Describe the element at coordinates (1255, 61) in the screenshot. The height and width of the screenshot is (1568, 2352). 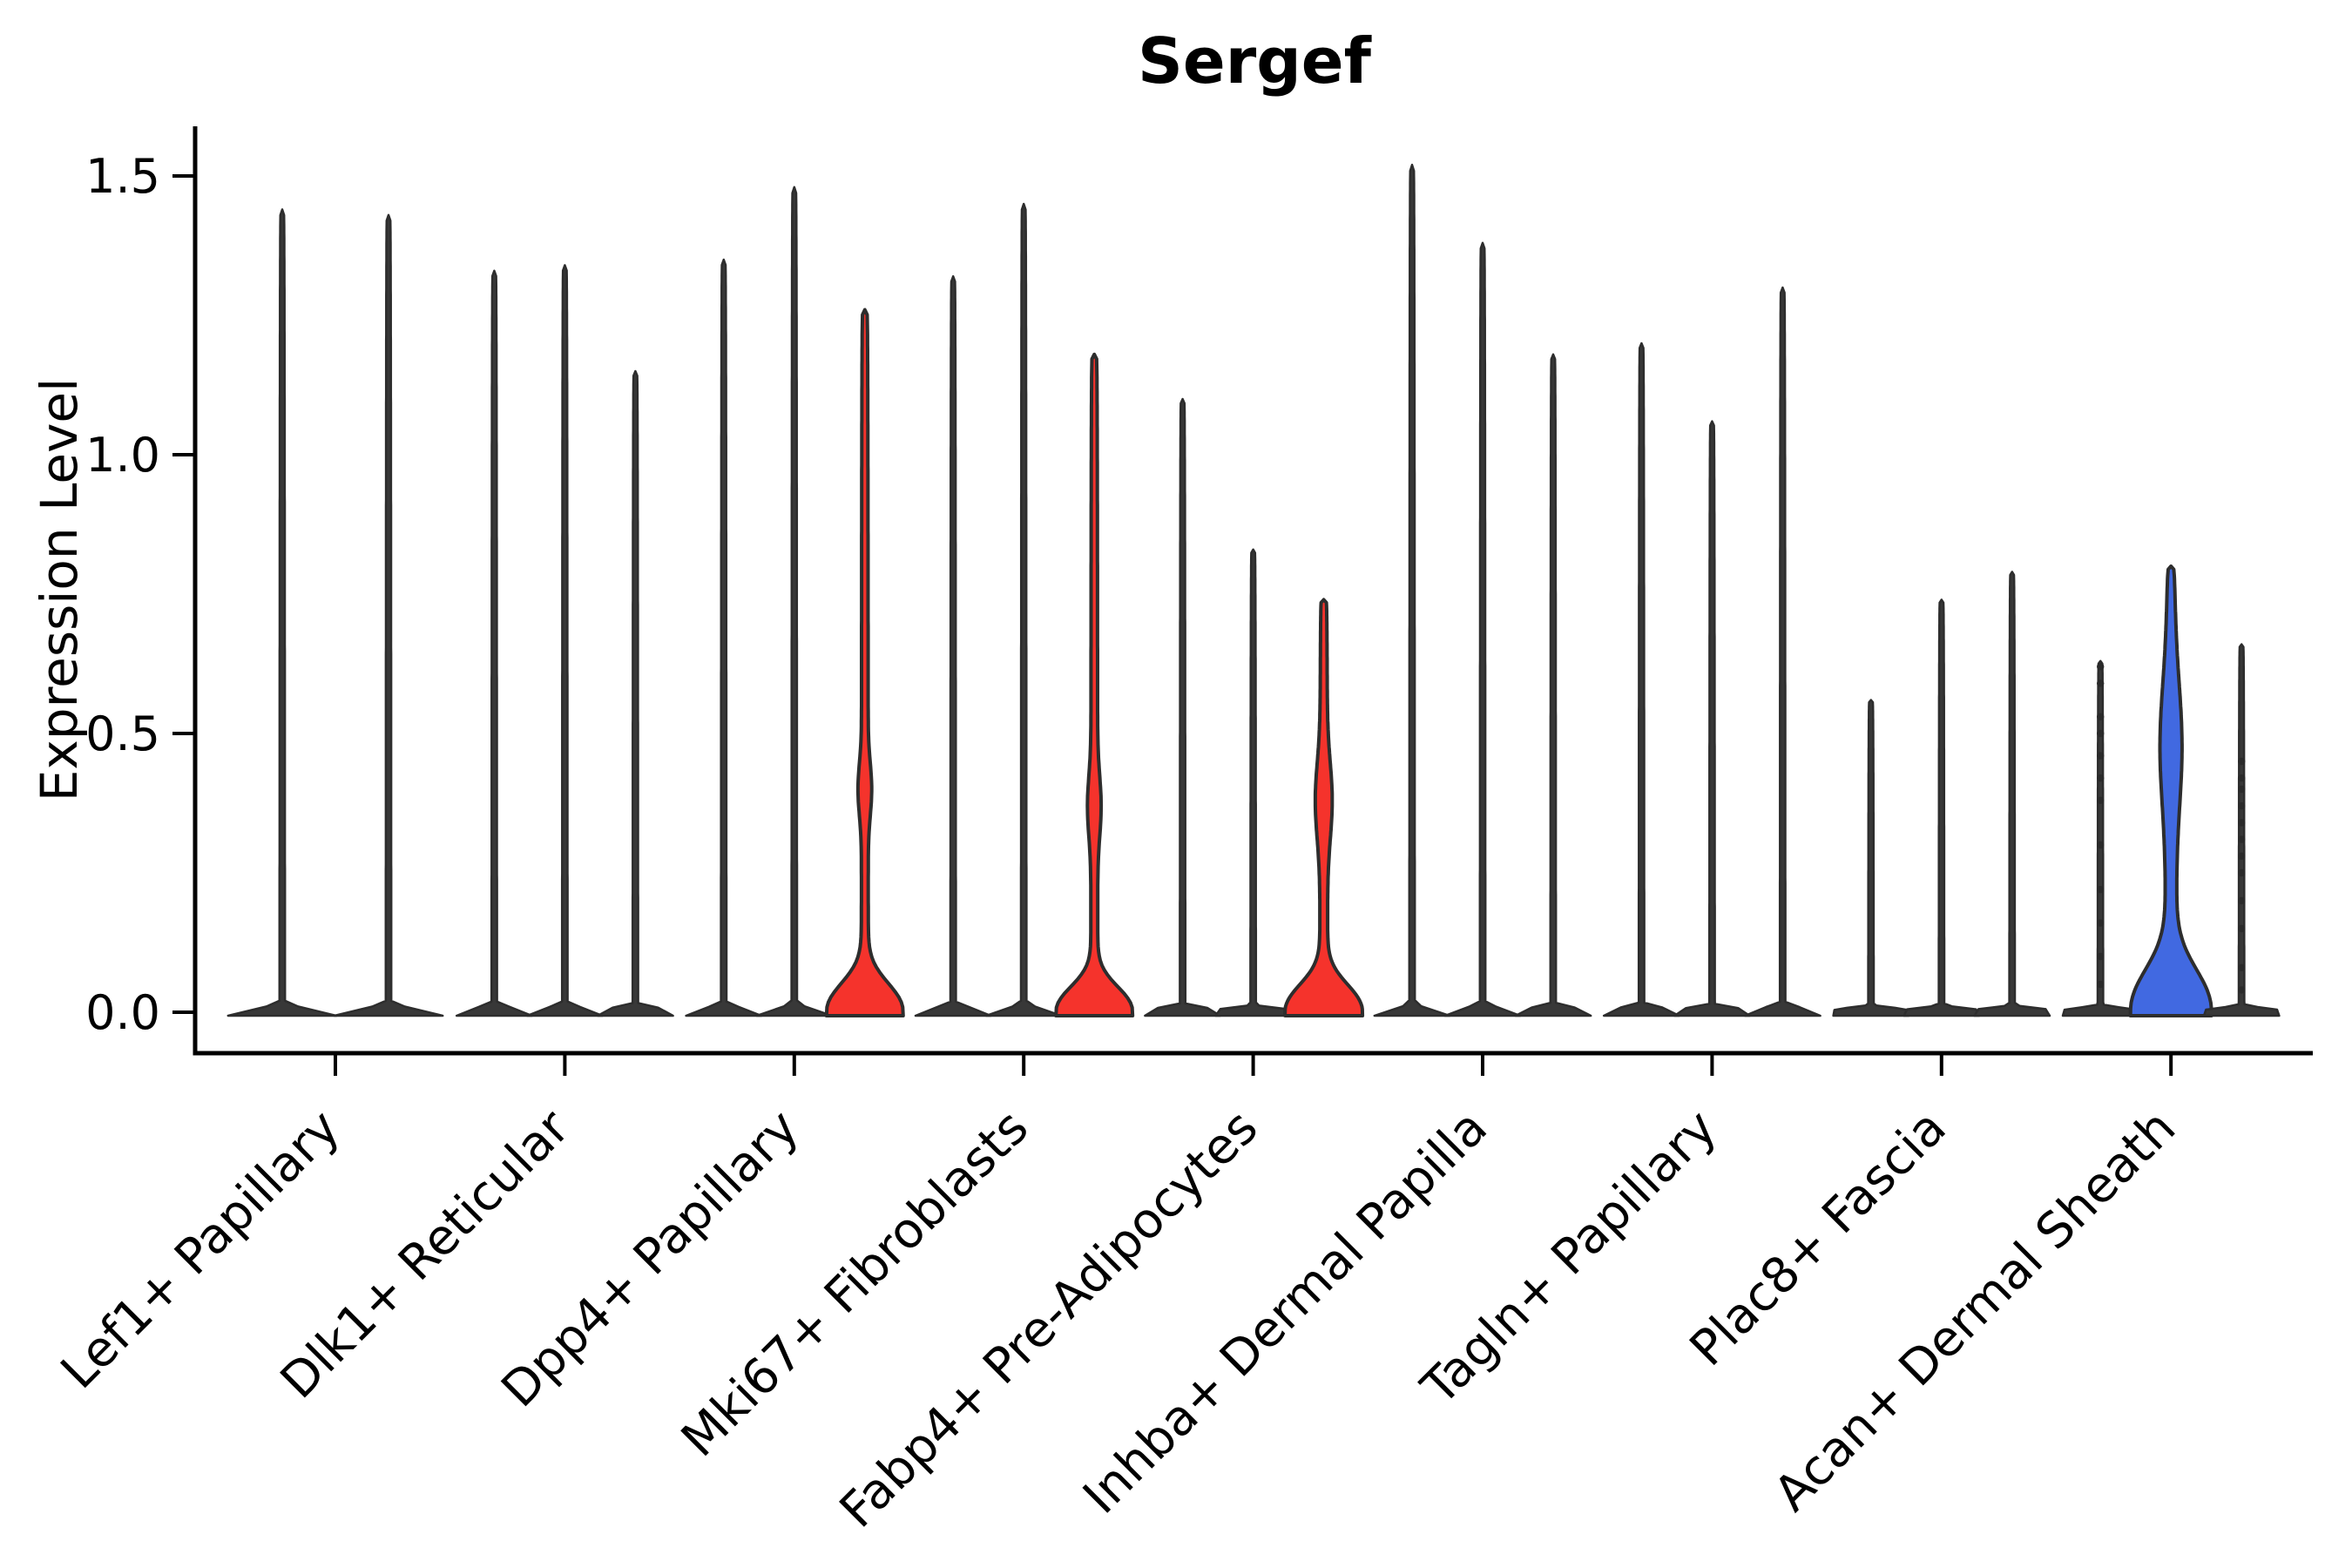
I see `chart-title: Sergef` at that location.